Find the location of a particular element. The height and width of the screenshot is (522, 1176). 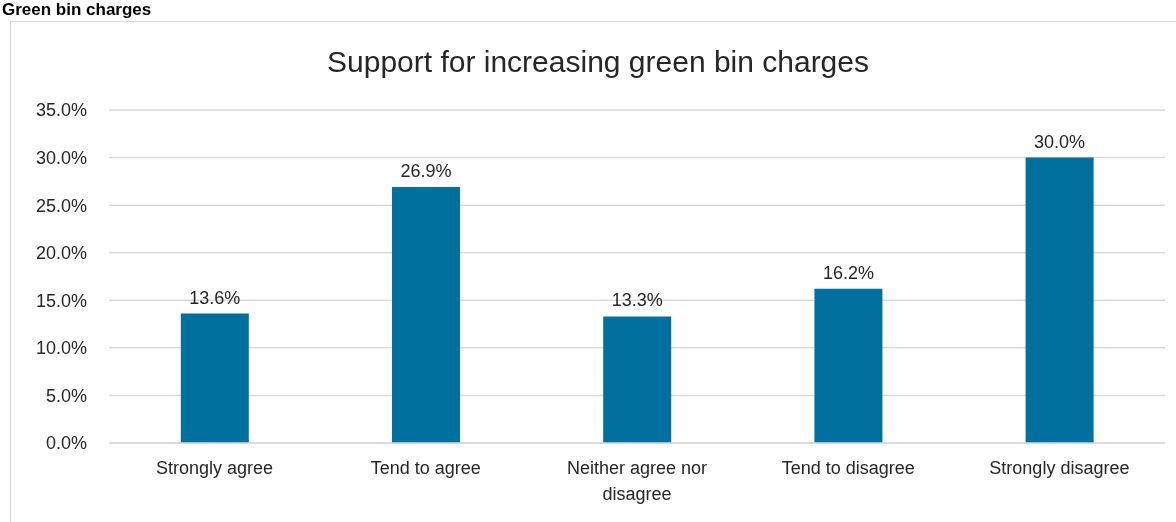

x-tick-label: Tend to agree is located at coordinates (425, 467).